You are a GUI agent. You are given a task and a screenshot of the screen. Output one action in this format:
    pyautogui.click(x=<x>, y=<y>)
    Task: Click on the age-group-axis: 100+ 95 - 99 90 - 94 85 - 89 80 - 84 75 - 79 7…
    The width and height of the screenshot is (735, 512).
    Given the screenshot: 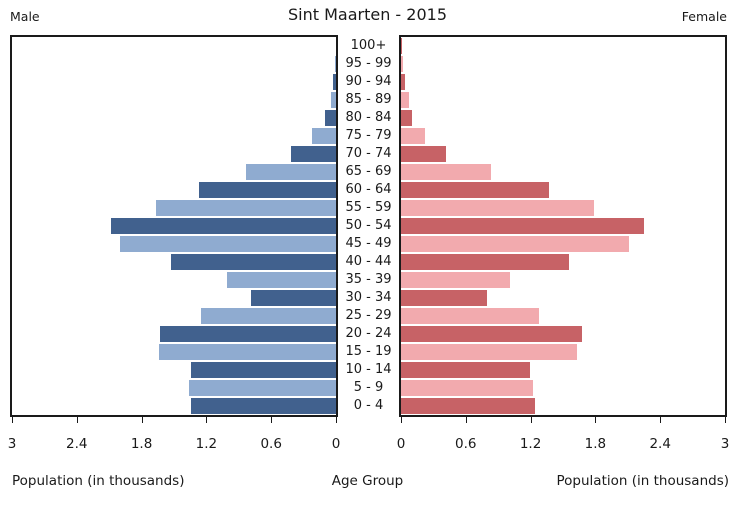 What is the action you would take?
    pyautogui.click(x=368, y=226)
    